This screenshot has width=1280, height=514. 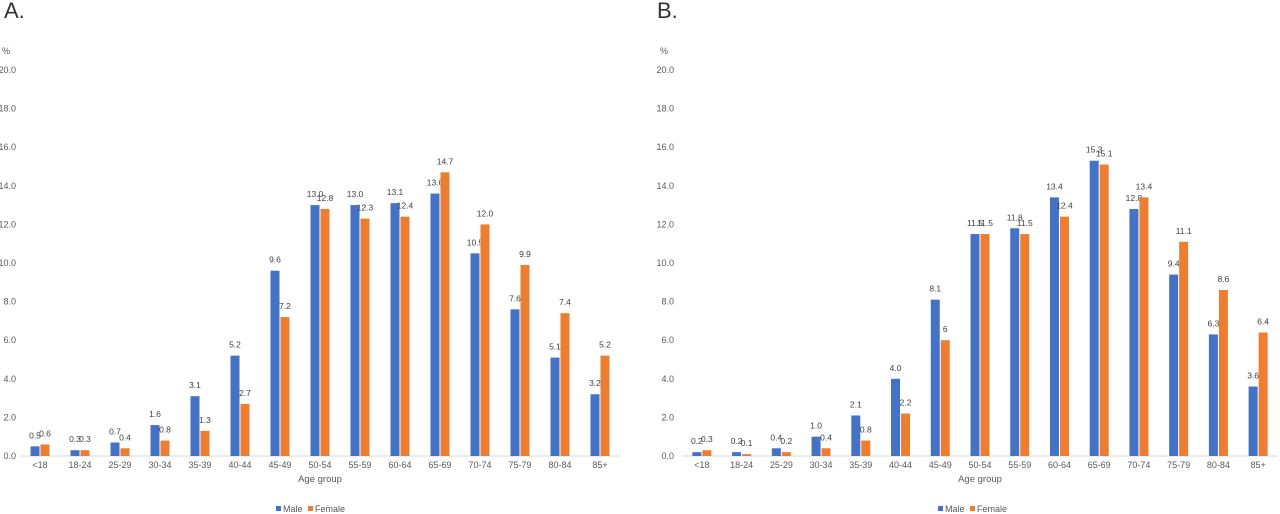 What do you see at coordinates (165, 430) in the screenshot?
I see `data-label-female: 0.8` at bounding box center [165, 430].